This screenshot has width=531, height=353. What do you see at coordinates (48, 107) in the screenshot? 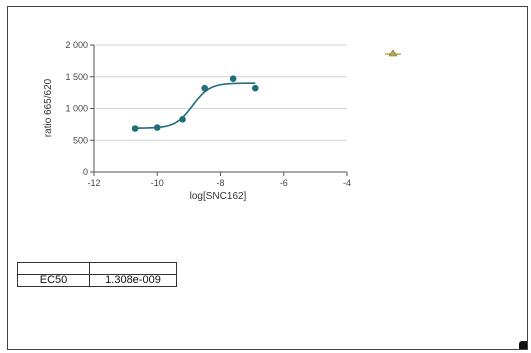
I see `y-axis-label: ratio 665/620` at bounding box center [48, 107].